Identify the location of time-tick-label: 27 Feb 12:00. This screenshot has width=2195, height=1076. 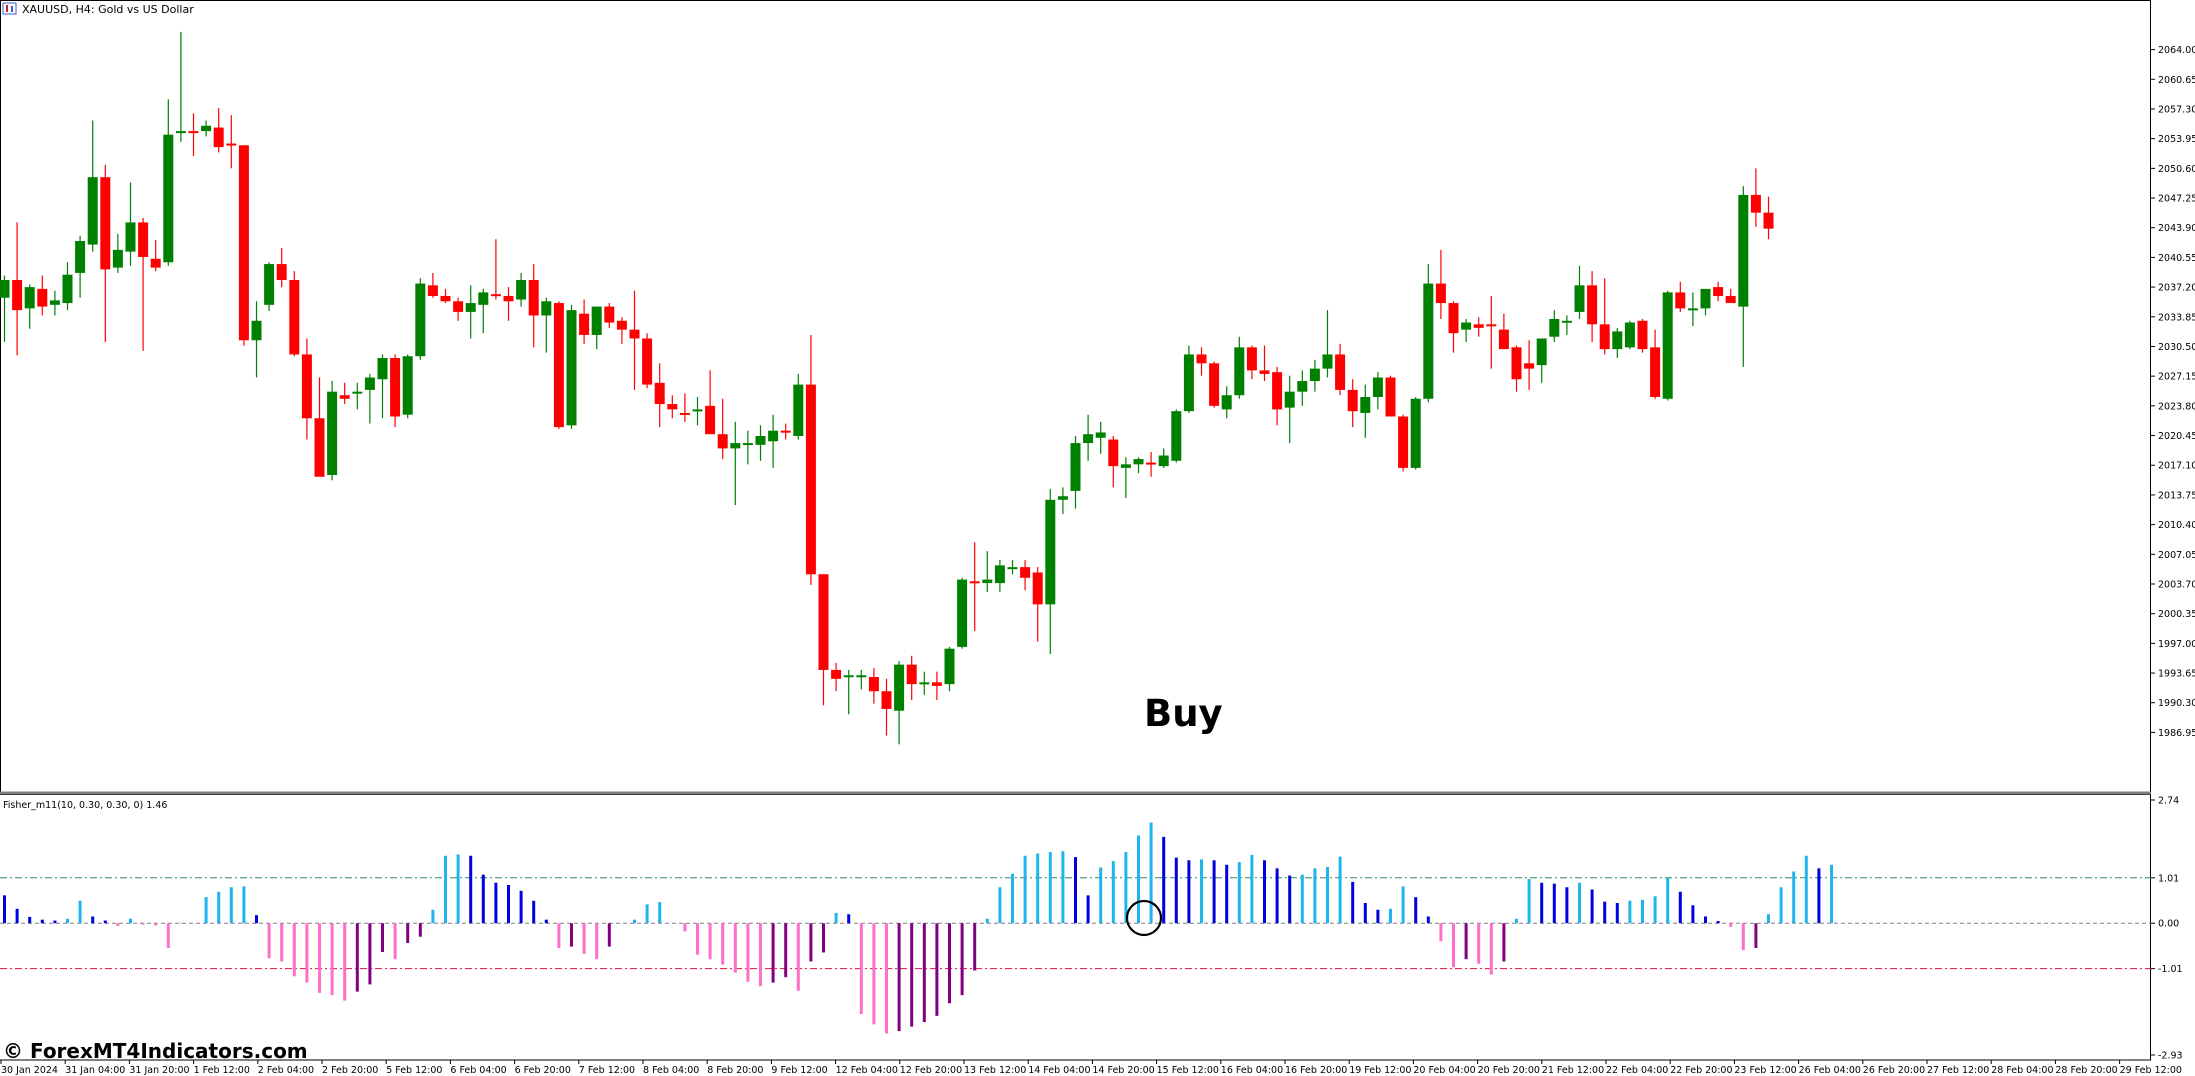
(1958, 1070).